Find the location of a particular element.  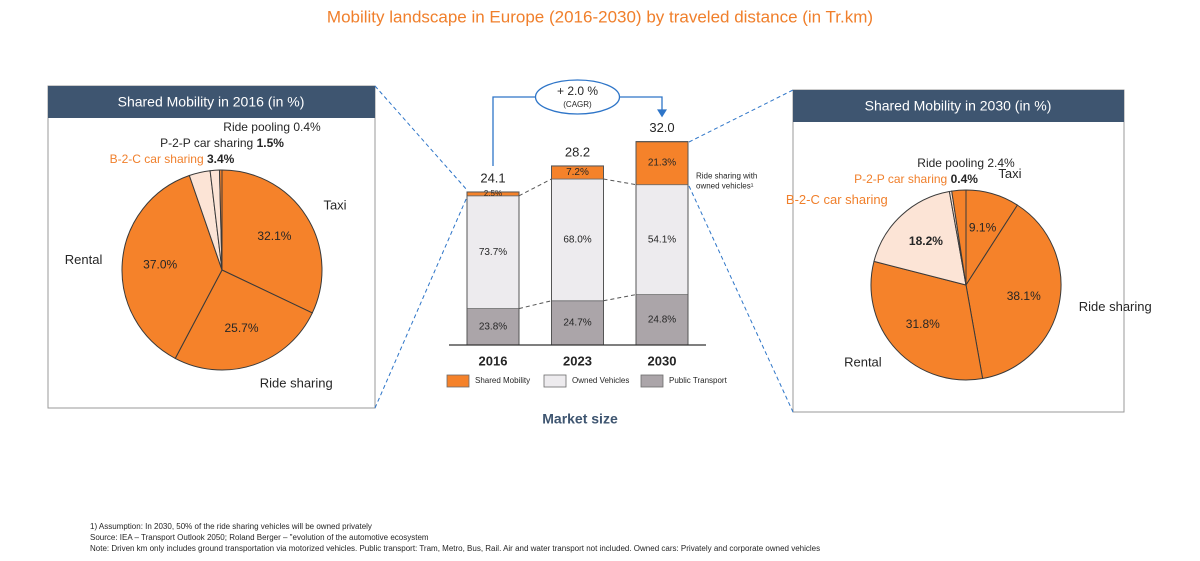

value-label: 32.1% is located at coordinates (274, 236).